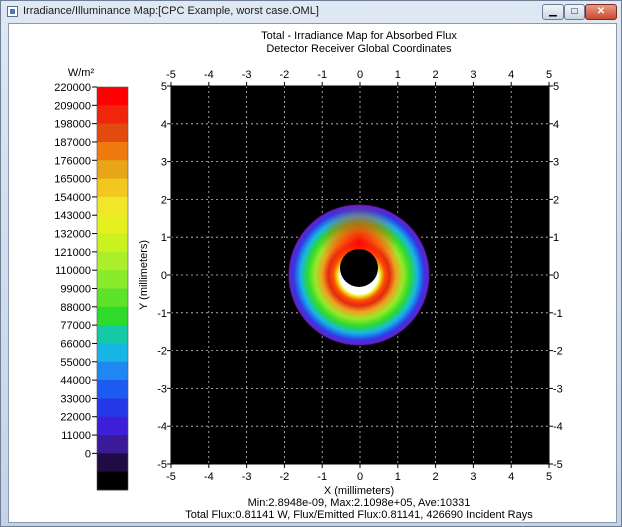 The height and width of the screenshot is (527, 622). Describe the element at coordinates (164, 276) in the screenshot. I see `y-tick-label-left: 0` at that location.